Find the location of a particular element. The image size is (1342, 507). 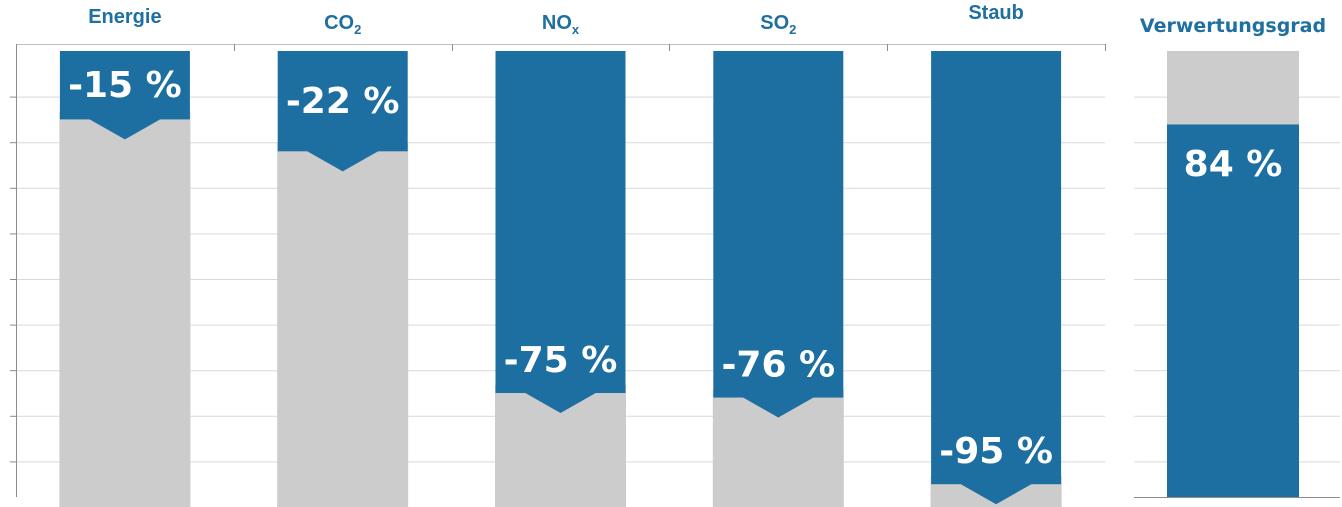

value-label: -95 % is located at coordinates (996, 451).